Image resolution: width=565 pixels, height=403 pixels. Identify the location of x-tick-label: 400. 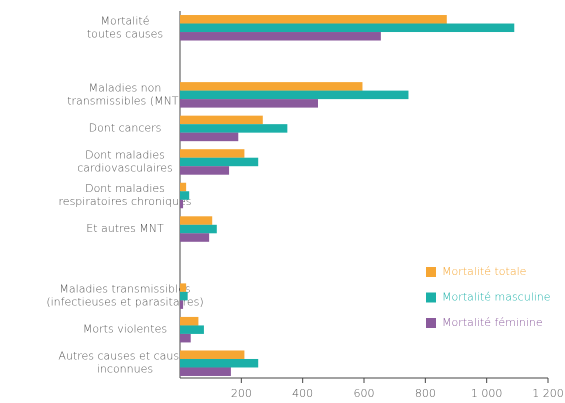
(302, 393).